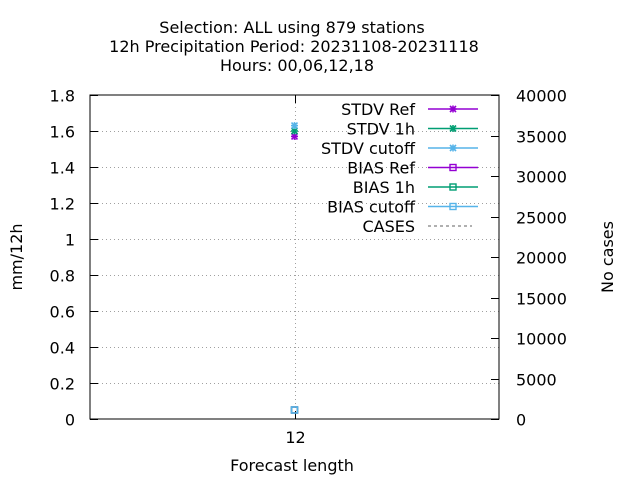 The width and height of the screenshot is (640, 480). What do you see at coordinates (294, 268) in the screenshot?
I see `data-marks` at bounding box center [294, 268].